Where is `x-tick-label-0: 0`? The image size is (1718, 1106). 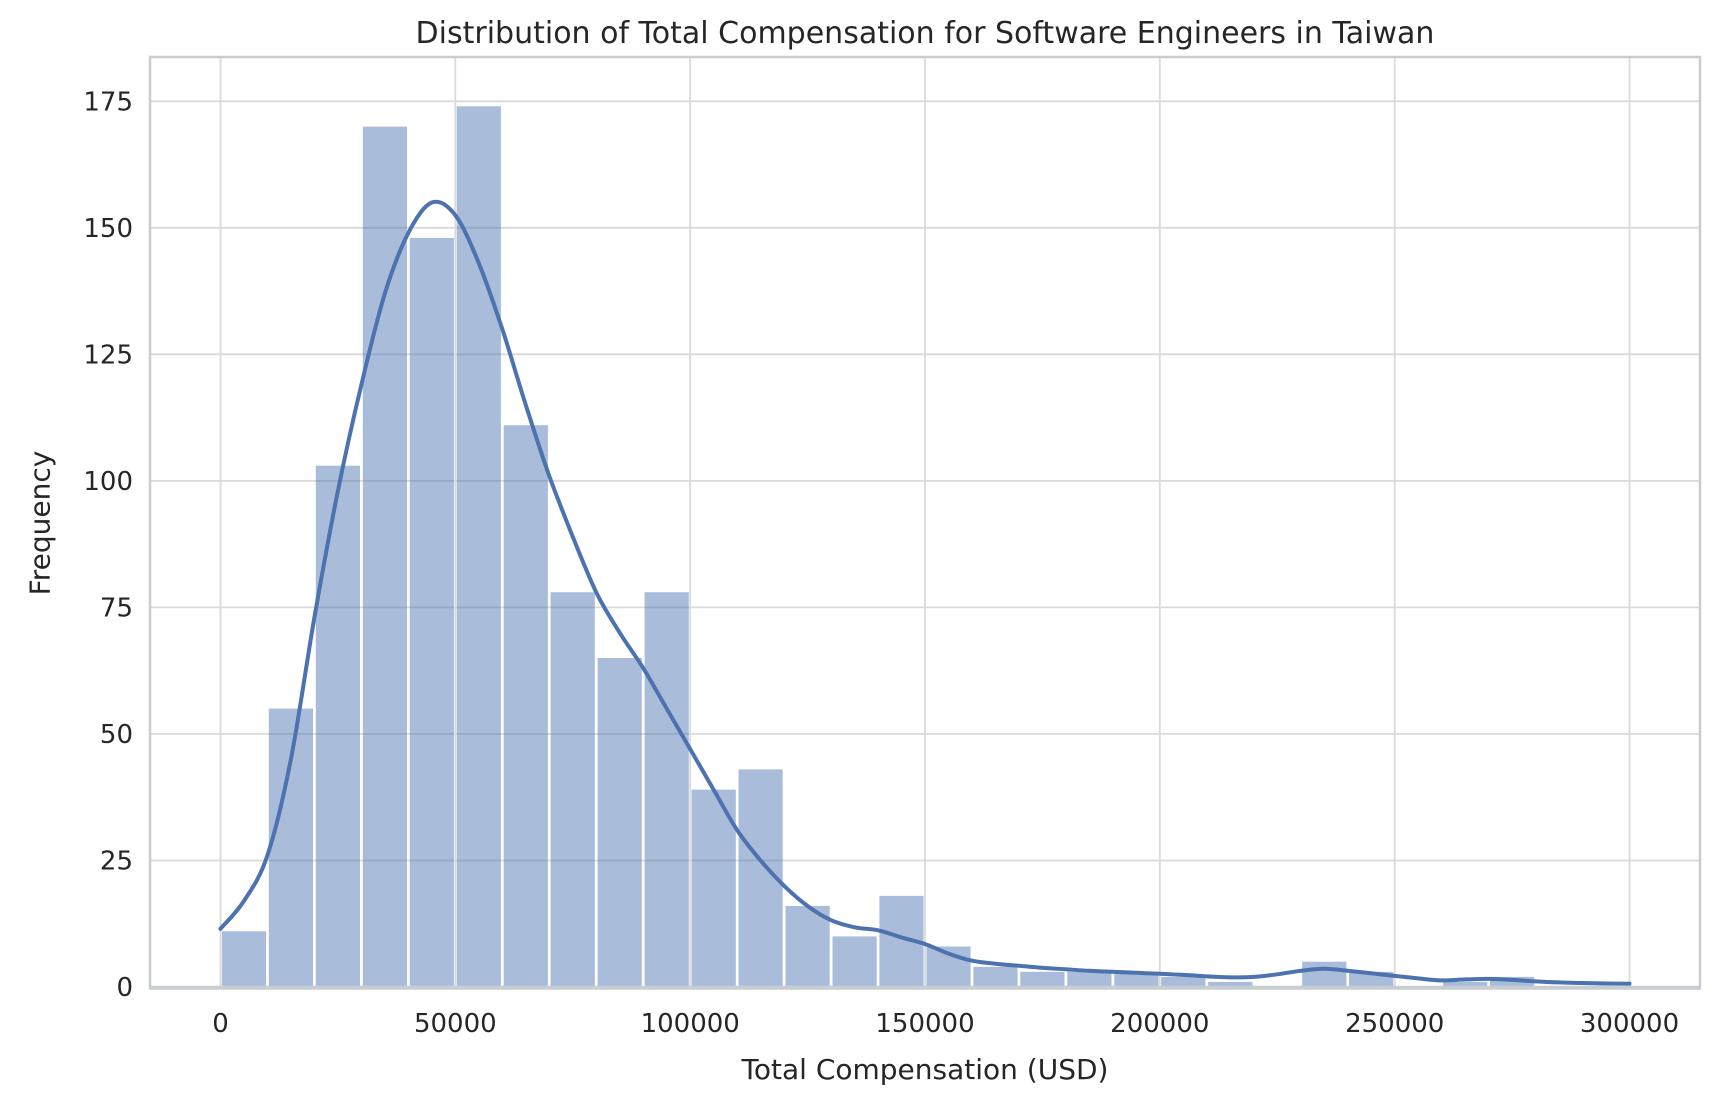
x-tick-label-0: 0 is located at coordinates (220, 1024).